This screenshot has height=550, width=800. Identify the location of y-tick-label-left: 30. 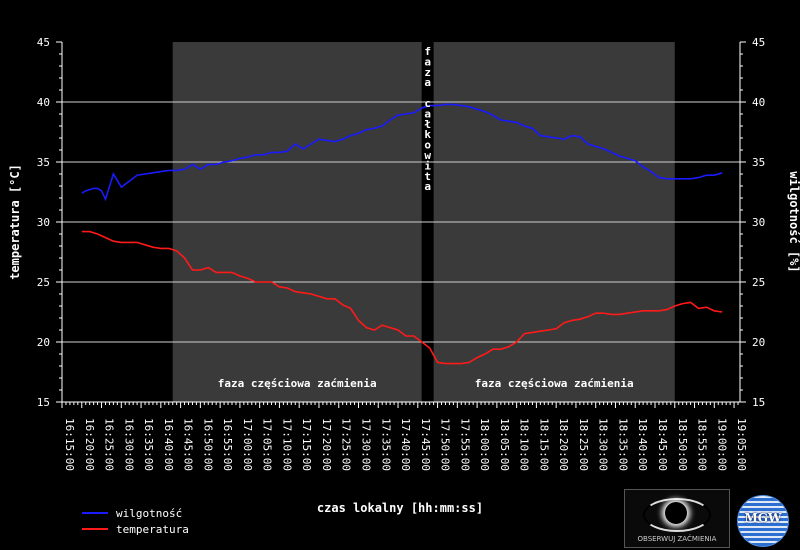
(43, 222).